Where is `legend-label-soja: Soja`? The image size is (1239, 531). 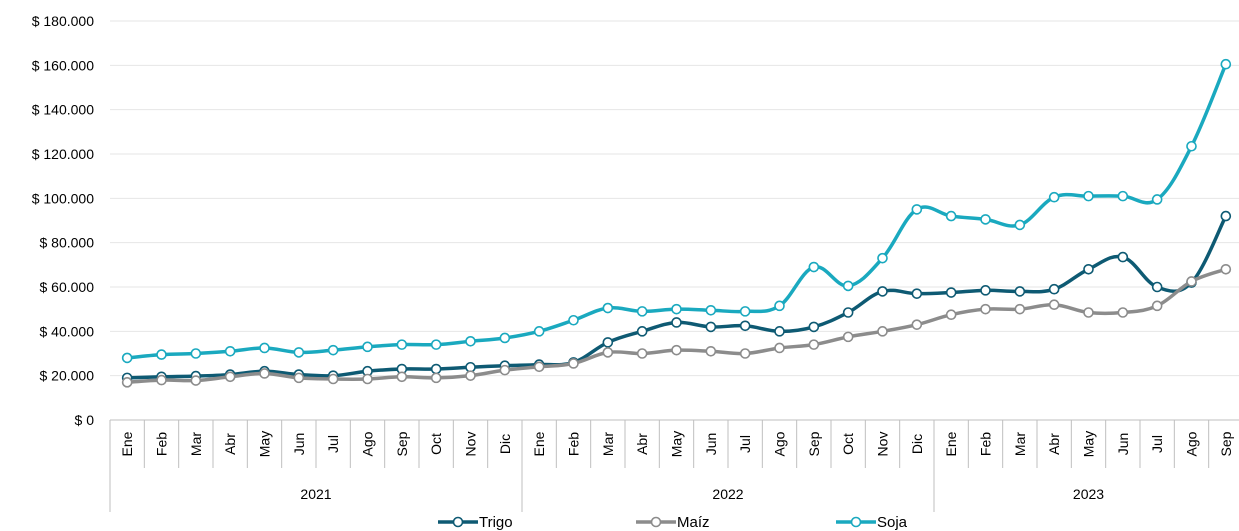 legend-label-soja: Soja is located at coordinates (892, 522).